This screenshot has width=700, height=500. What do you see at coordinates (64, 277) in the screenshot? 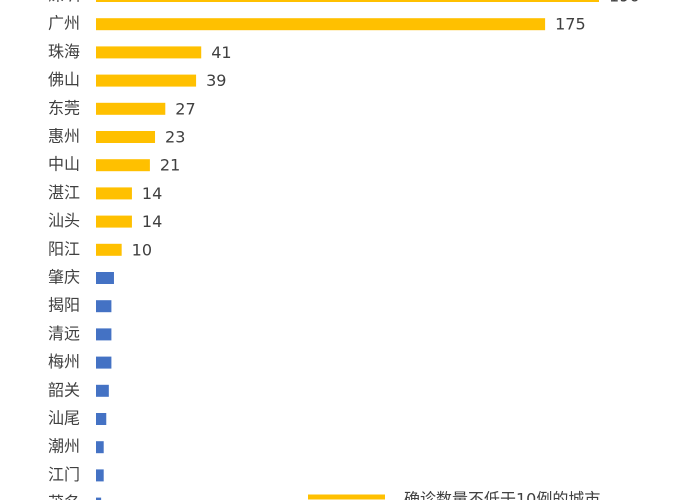
I see `category-label: 肇庆` at bounding box center [64, 277].